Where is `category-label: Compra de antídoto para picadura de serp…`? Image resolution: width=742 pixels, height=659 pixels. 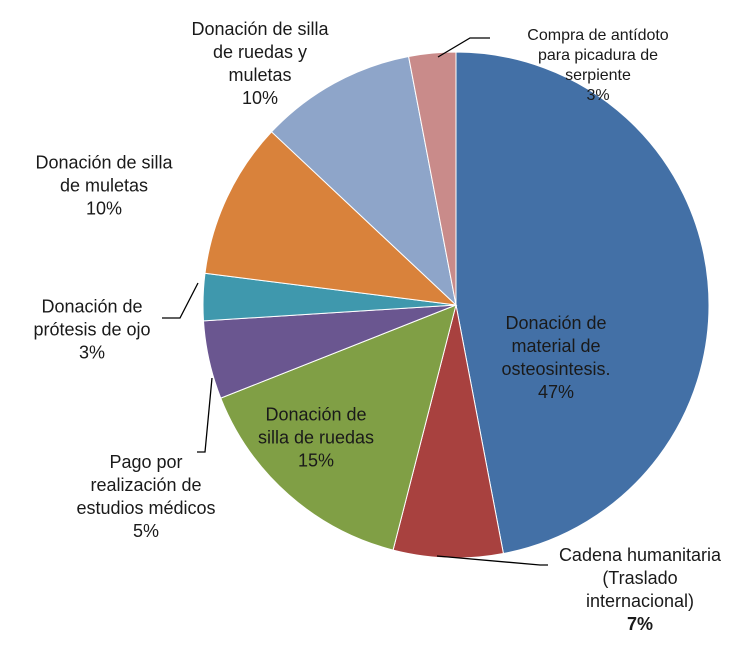
category-label: Compra de antídoto para picadura de serp… is located at coordinates (598, 55).